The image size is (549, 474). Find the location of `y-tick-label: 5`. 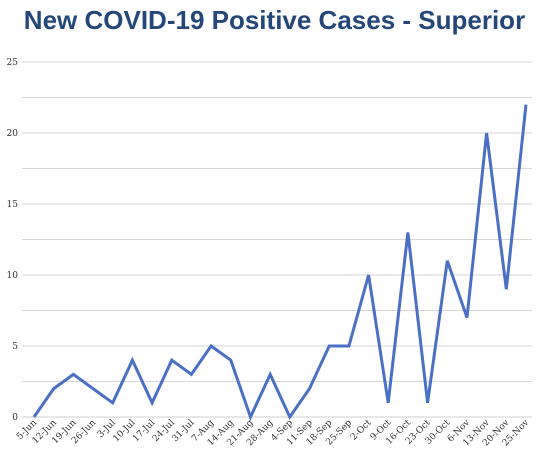

y-tick-label: 5 is located at coordinates (15, 347).